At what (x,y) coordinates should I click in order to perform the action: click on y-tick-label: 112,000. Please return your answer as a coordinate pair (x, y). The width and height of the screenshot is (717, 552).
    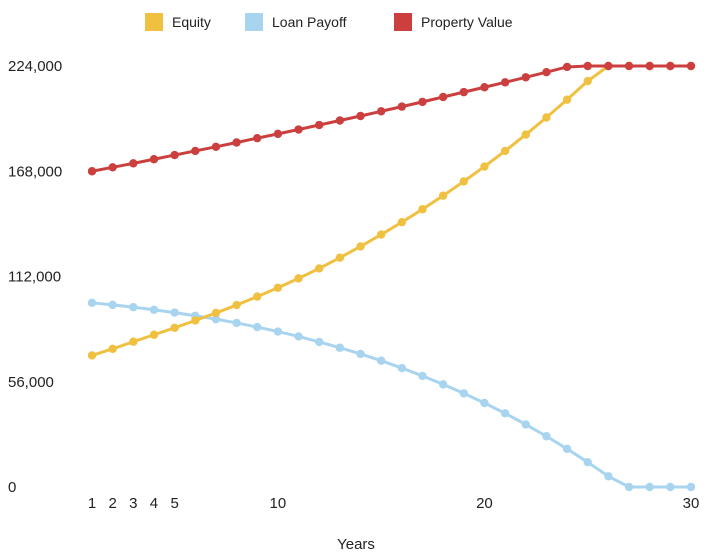
    Looking at the image, I should click on (34, 277).